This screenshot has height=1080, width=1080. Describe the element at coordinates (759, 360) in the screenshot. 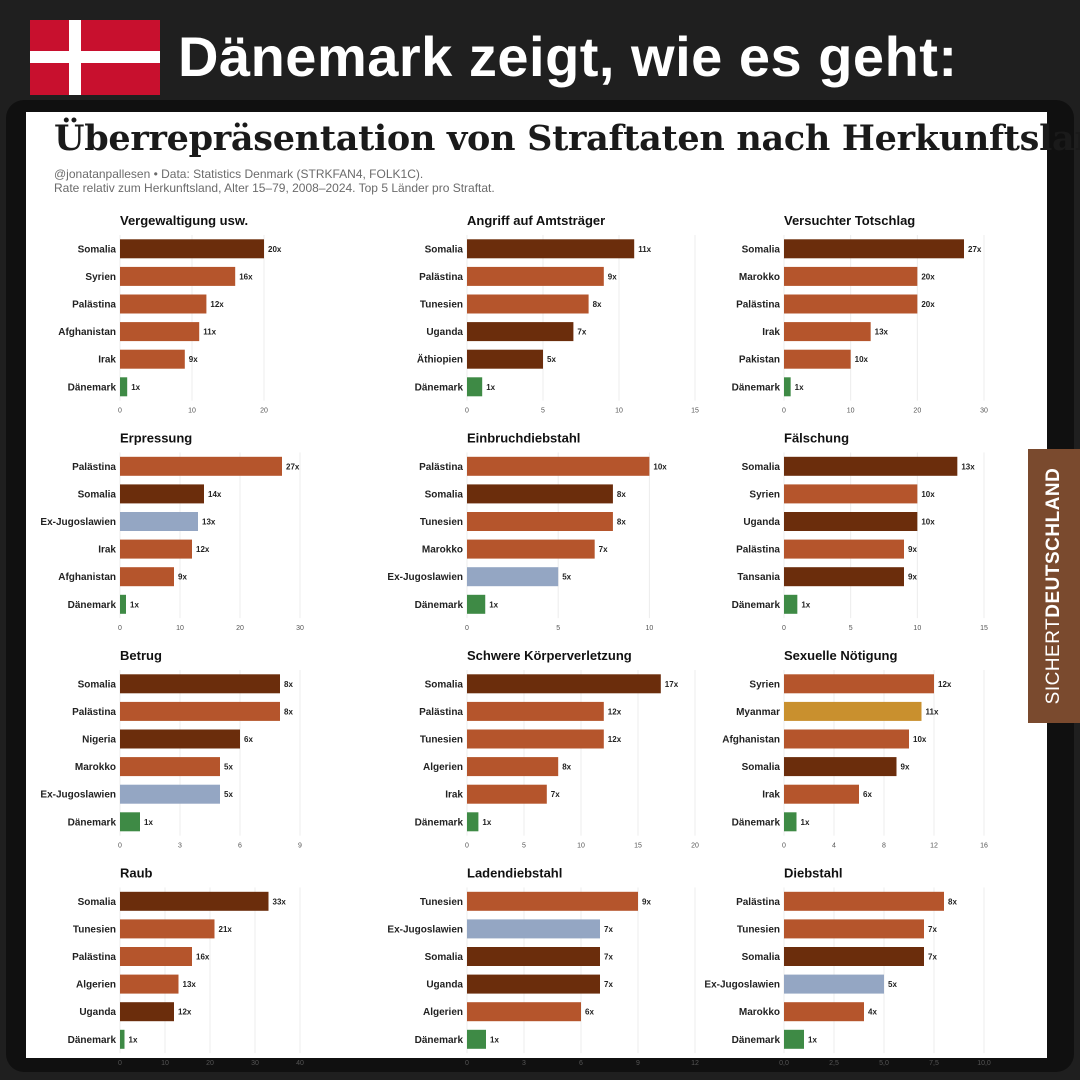

I see `category-label: Pakistan` at that location.